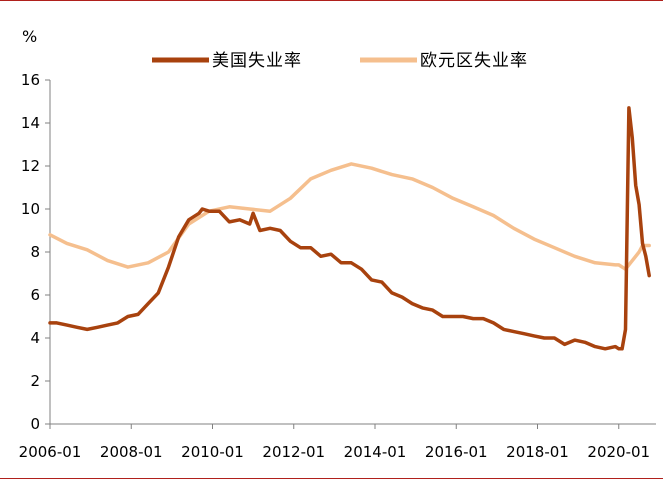 This screenshot has width=663, height=479. Describe the element at coordinates (35, 424) in the screenshot. I see `y-tick-label: 0` at that location.